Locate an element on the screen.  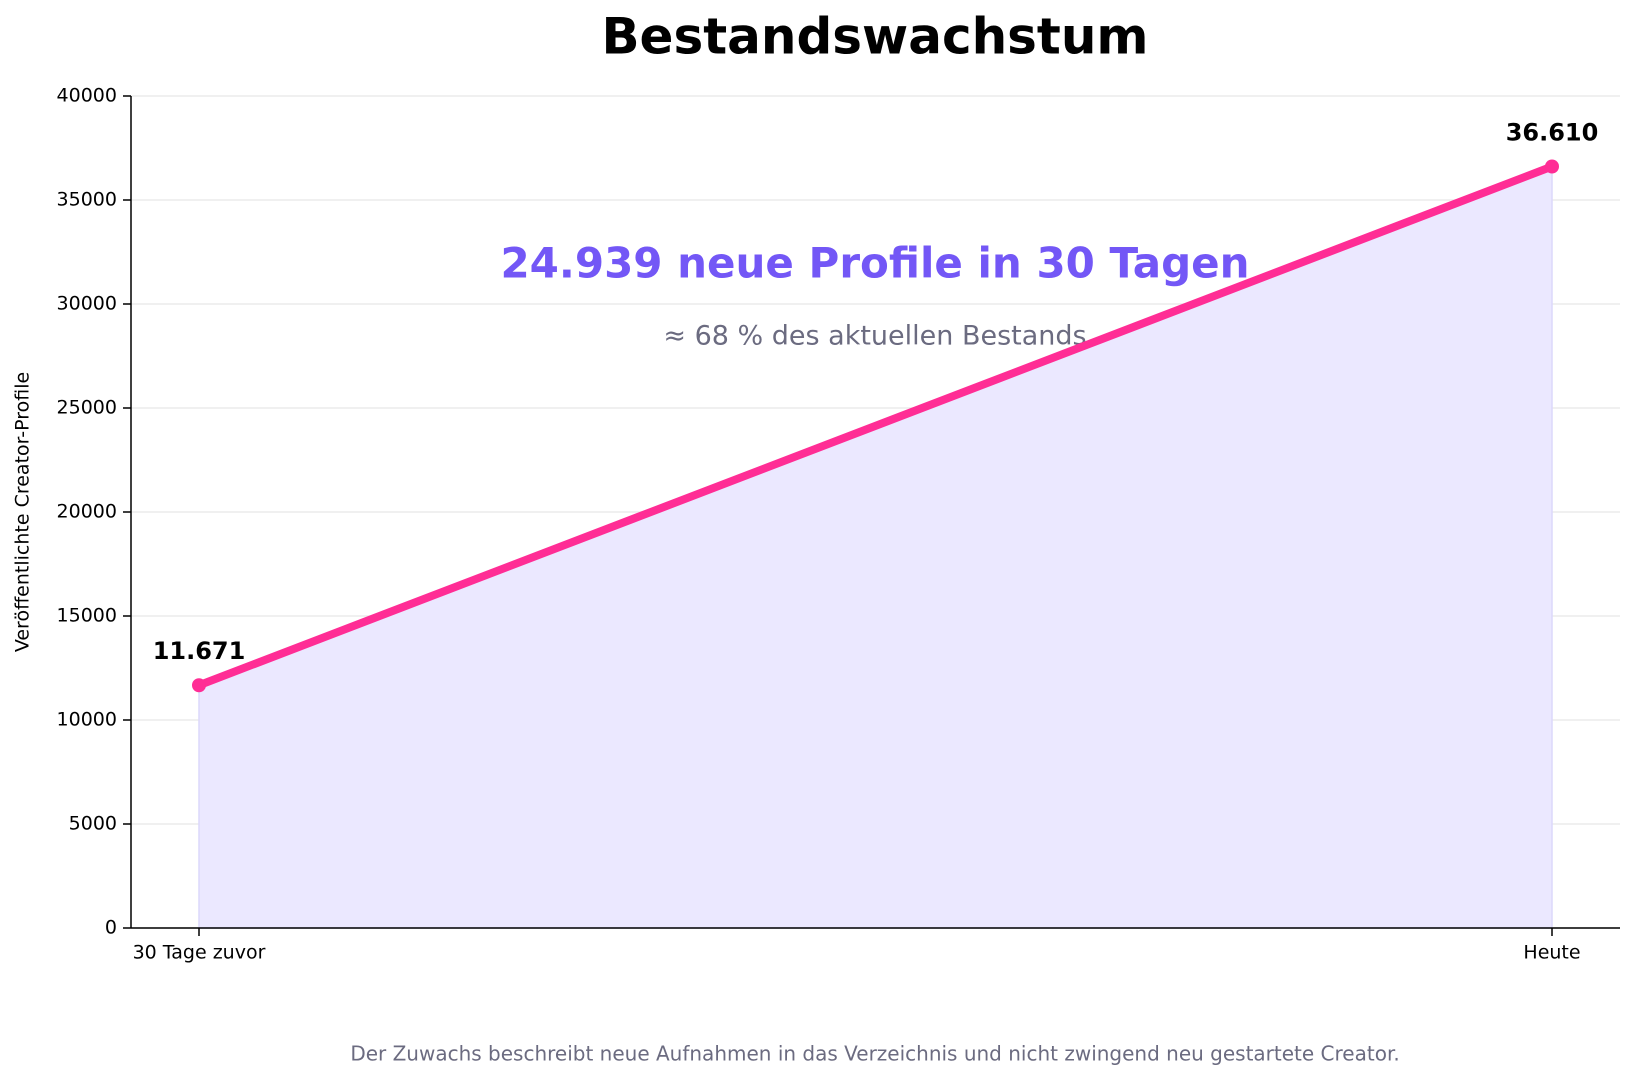
y-tick-label: 15000 is located at coordinates (87, 616).